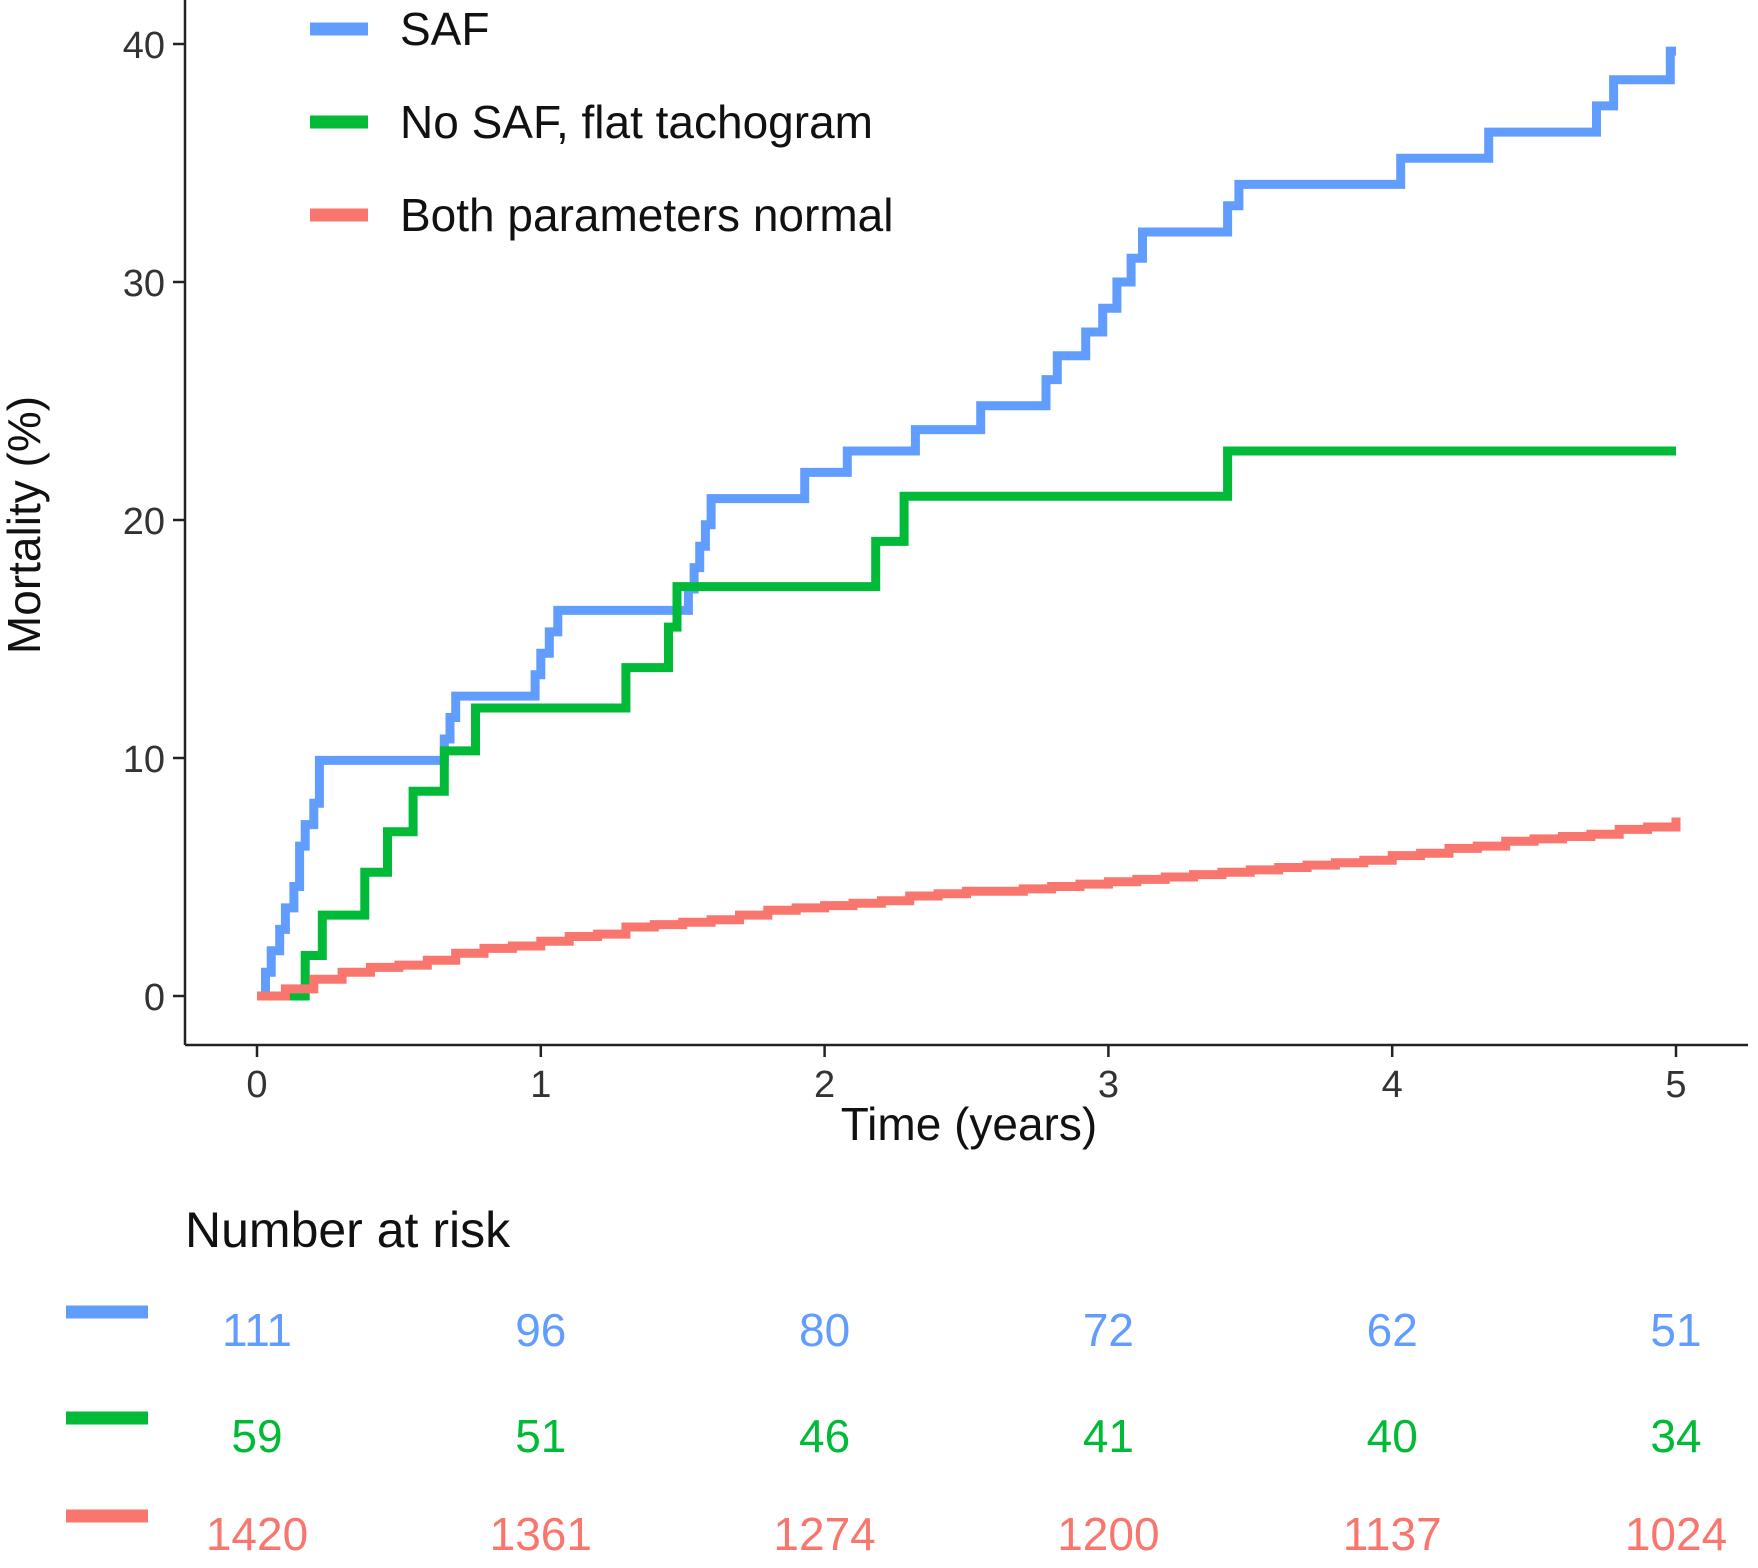 This screenshot has height=1568, width=1758. What do you see at coordinates (256, 1085) in the screenshot?
I see `x-tick-label: 0` at bounding box center [256, 1085].